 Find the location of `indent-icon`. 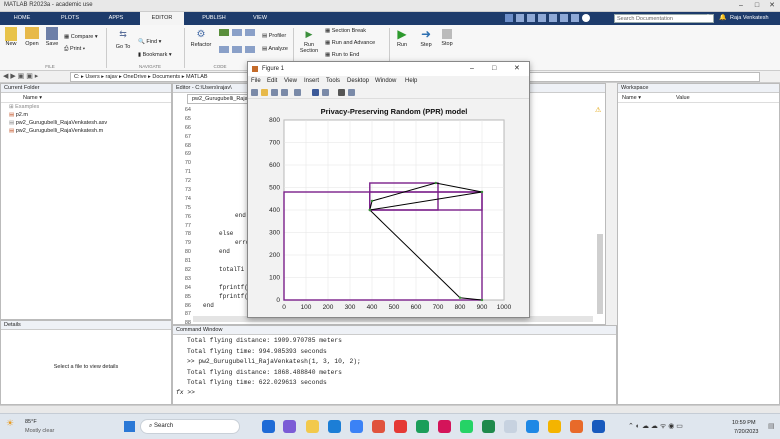

indent-icon is located at coordinates (224, 49).